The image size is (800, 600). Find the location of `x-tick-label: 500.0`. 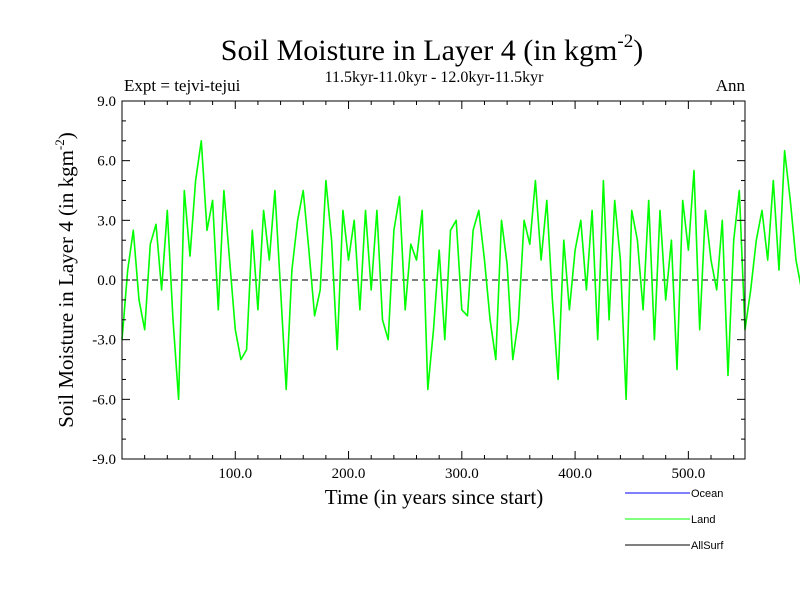

x-tick-label: 500.0 is located at coordinates (688, 474).